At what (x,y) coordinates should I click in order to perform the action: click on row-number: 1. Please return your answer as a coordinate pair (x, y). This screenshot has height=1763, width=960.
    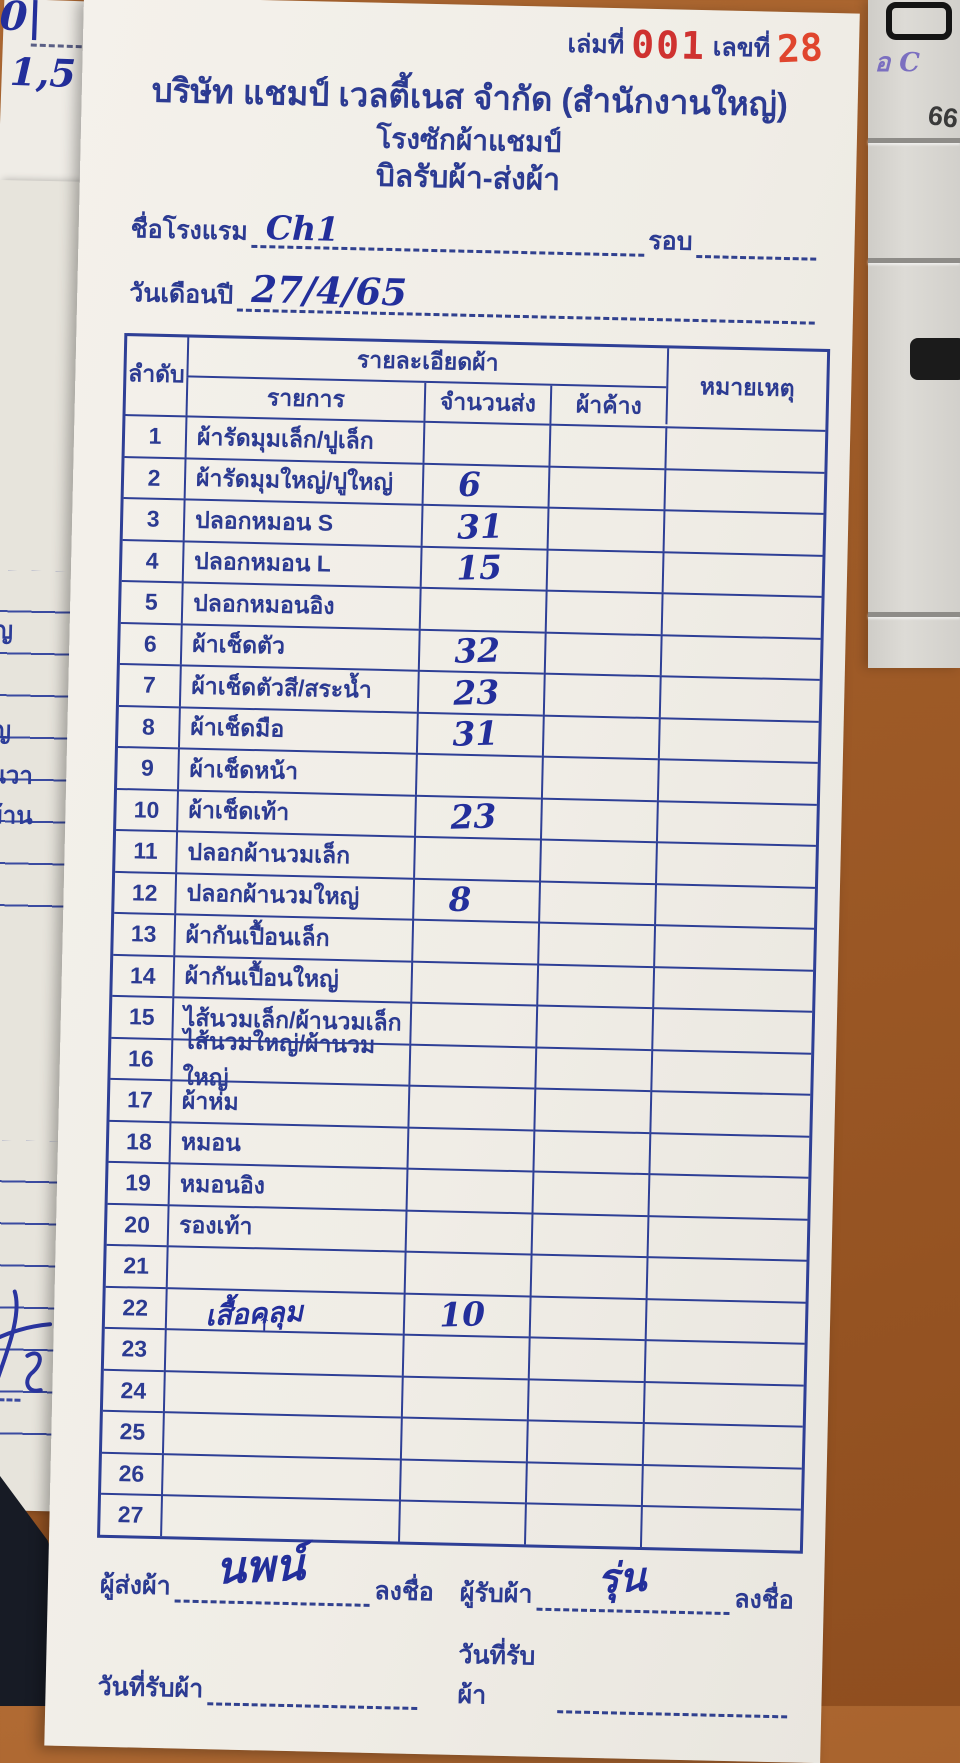
    Looking at the image, I should click on (155, 435).